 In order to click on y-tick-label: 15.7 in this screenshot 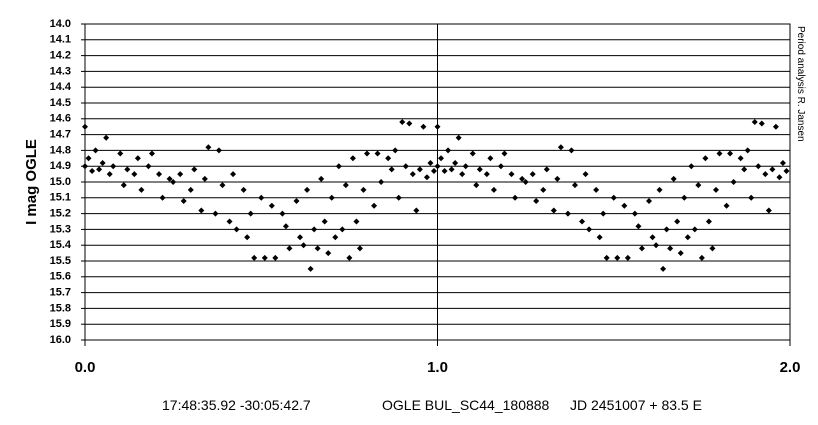, I will do `click(60, 293)`.